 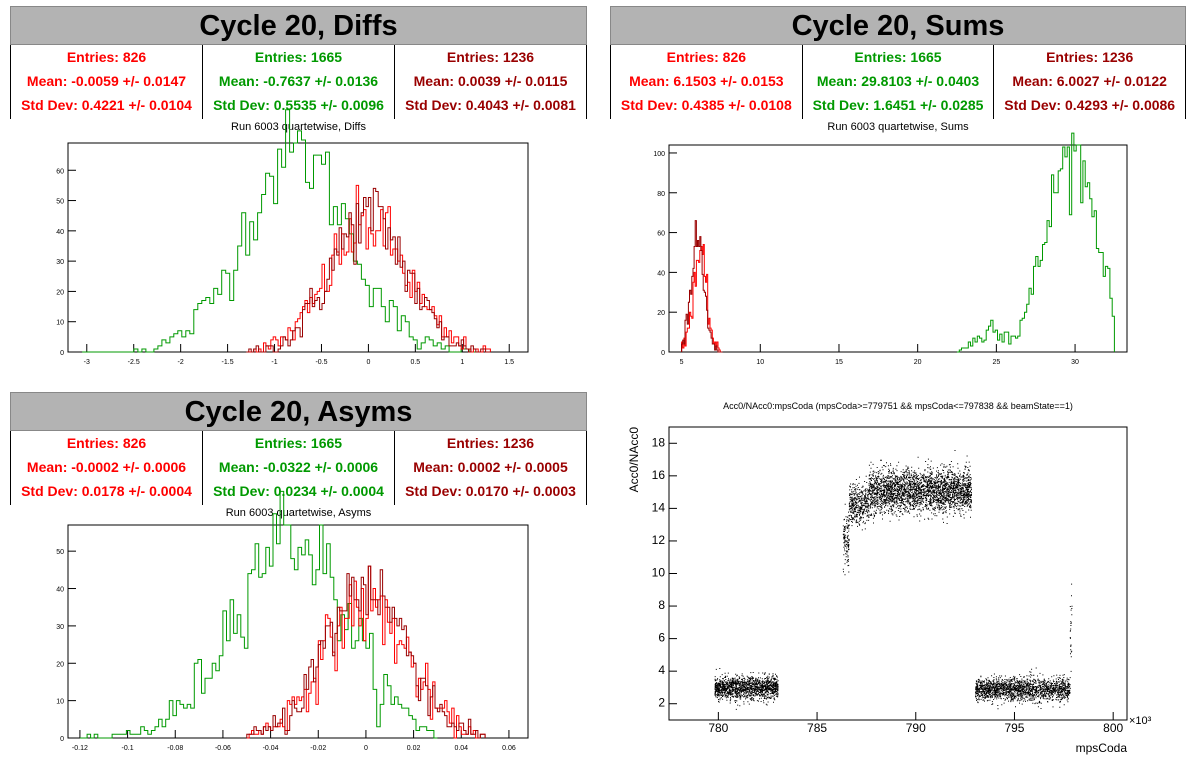 What do you see at coordinates (106, 491) in the screenshot?
I see `stat-std: Std Dev: 0.0178 +/- 0.0004` at bounding box center [106, 491].